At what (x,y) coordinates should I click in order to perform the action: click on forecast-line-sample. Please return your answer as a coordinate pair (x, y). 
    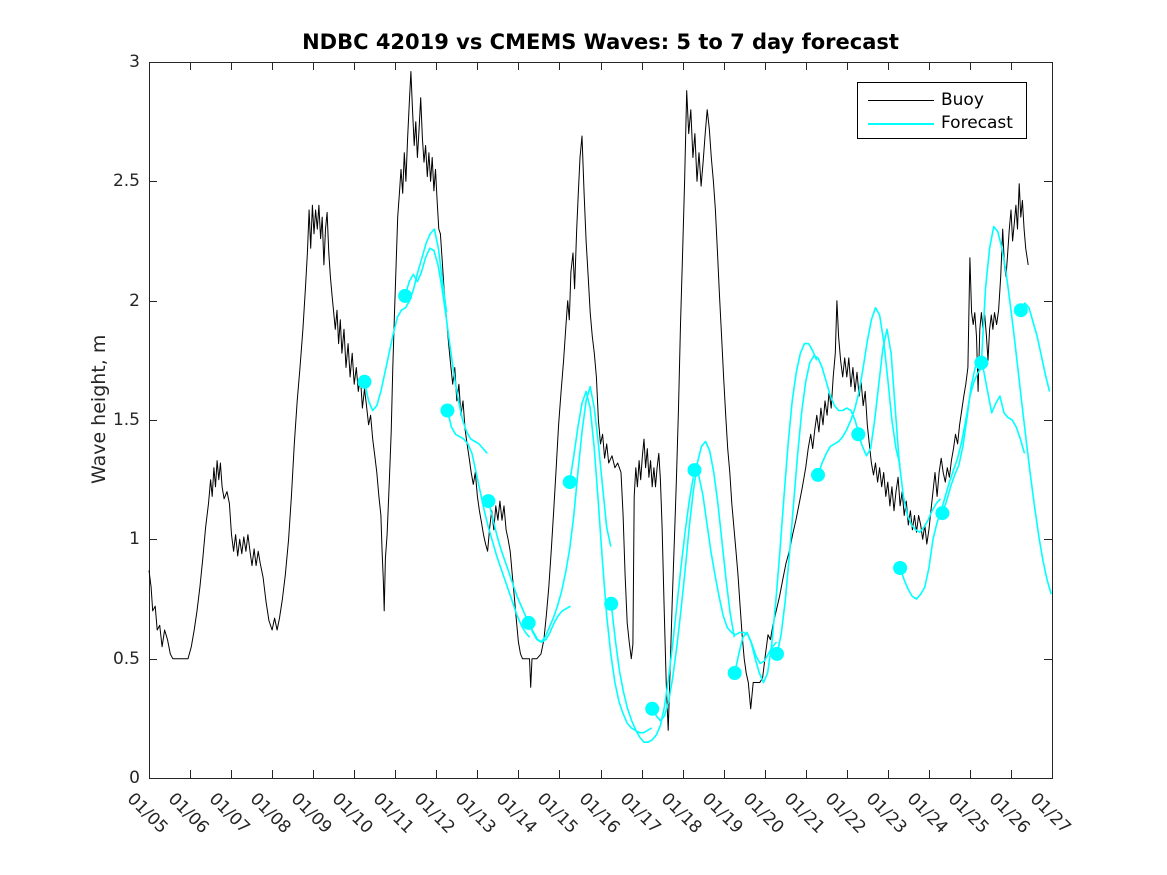
    Looking at the image, I should click on (901, 123).